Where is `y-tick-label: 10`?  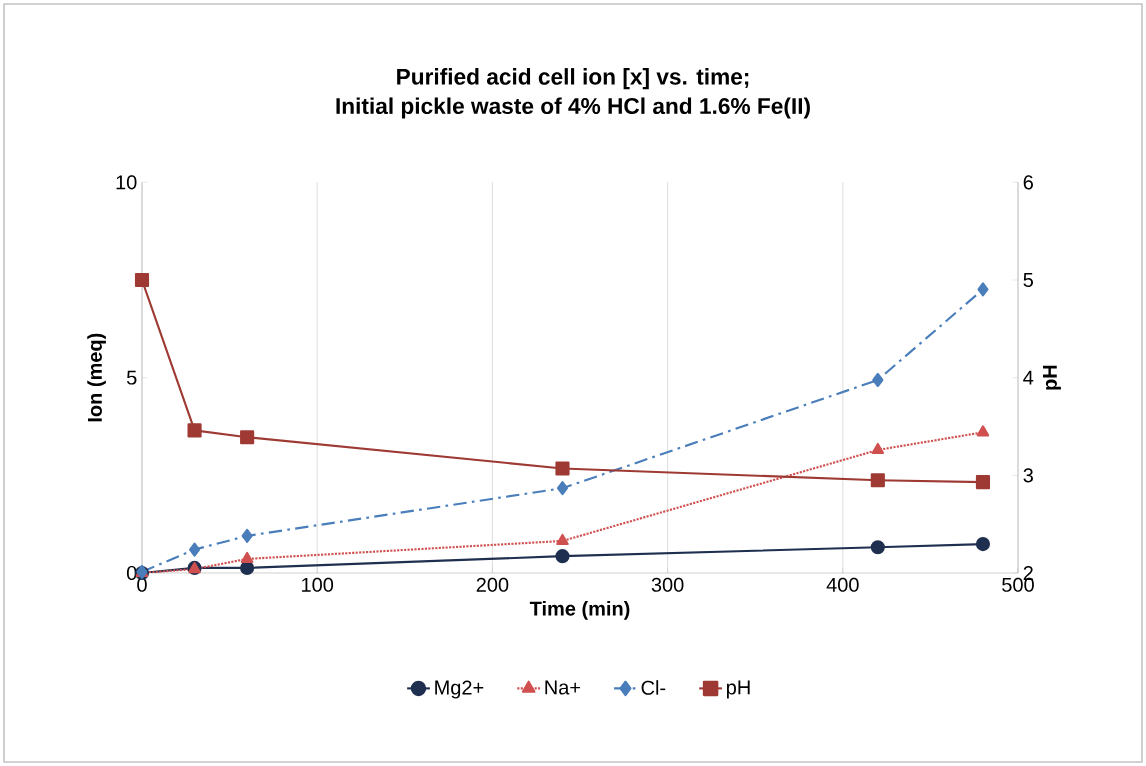
y-tick-label: 10 is located at coordinates (126, 182).